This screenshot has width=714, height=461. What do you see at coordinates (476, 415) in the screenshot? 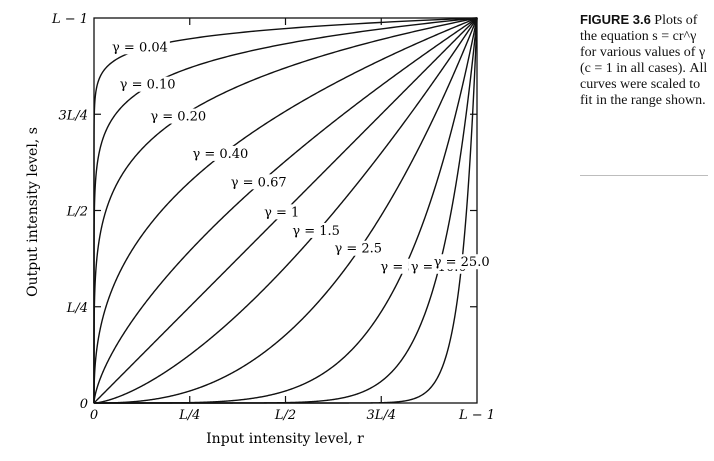
I see `x-tick-label: L − 1` at bounding box center [476, 415].